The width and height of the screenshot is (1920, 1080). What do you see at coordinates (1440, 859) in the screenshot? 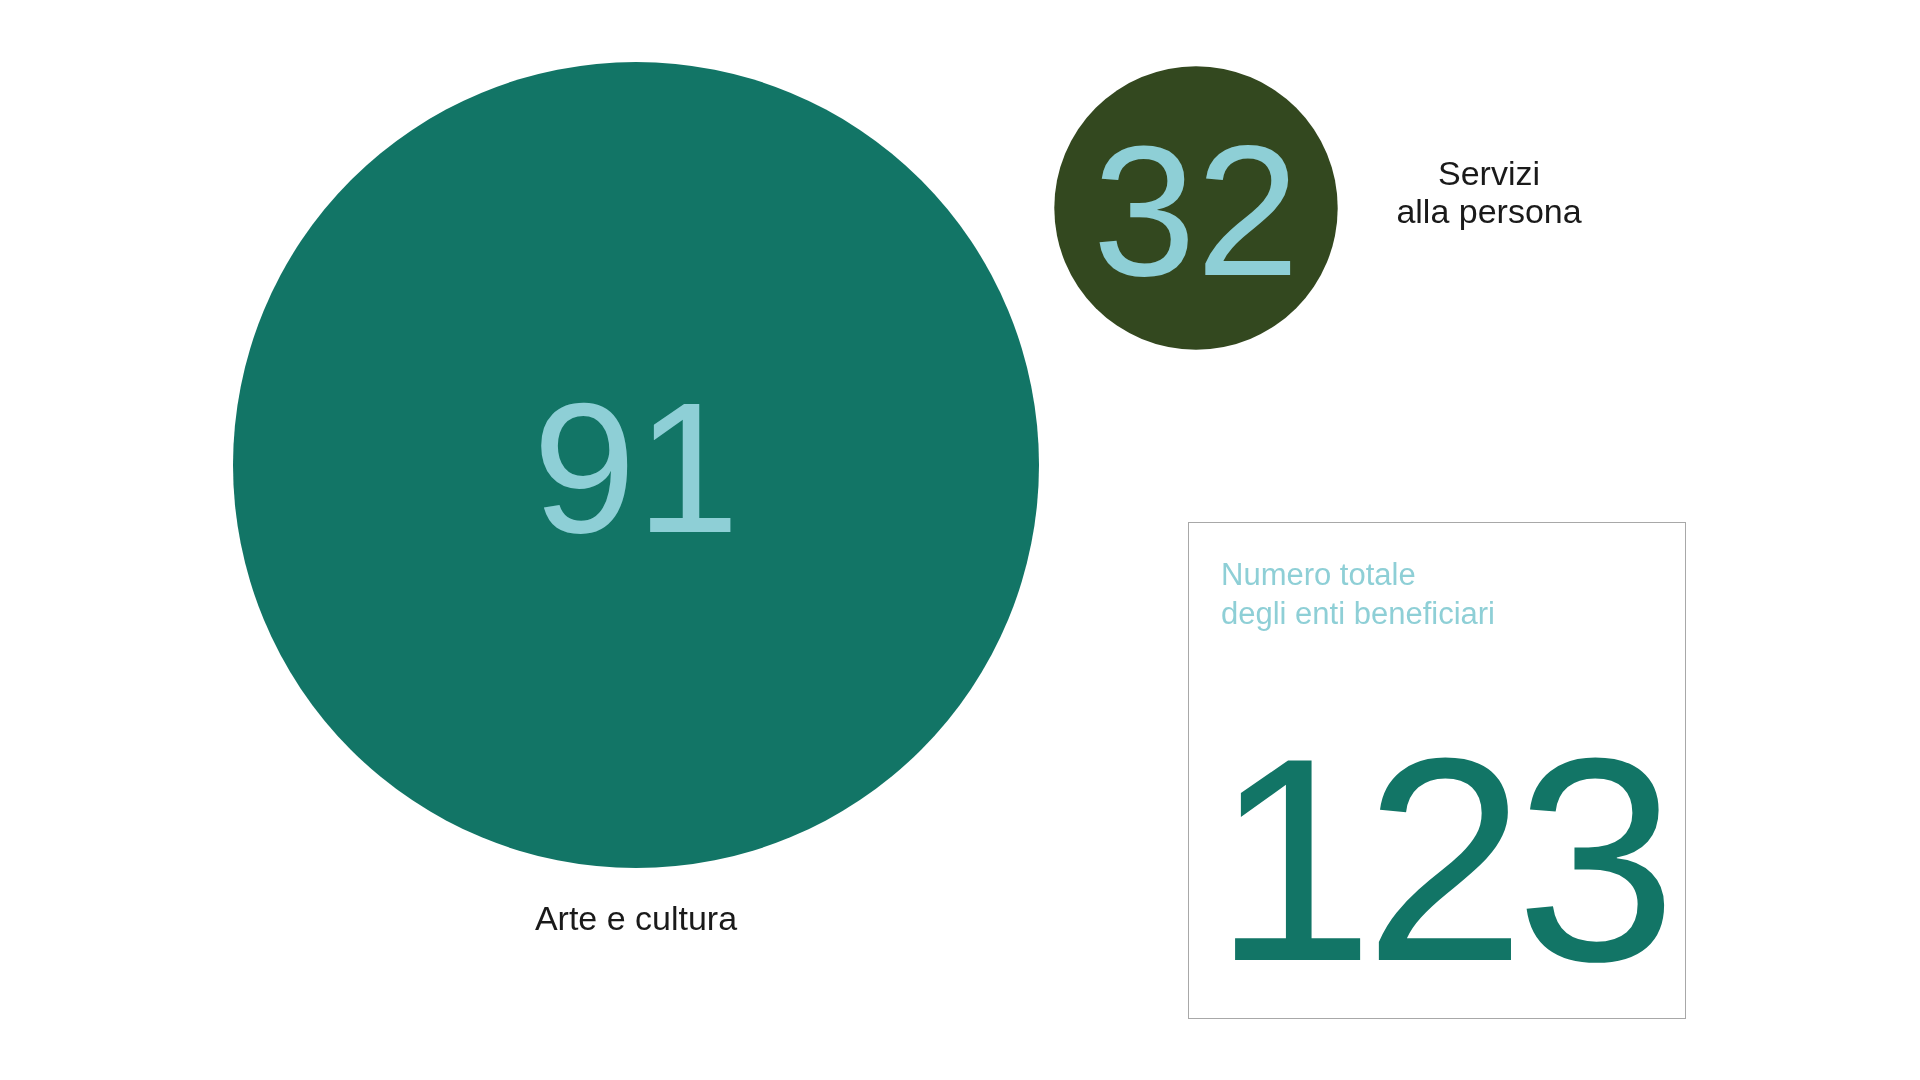
I see `data-label: 123` at bounding box center [1440, 859].